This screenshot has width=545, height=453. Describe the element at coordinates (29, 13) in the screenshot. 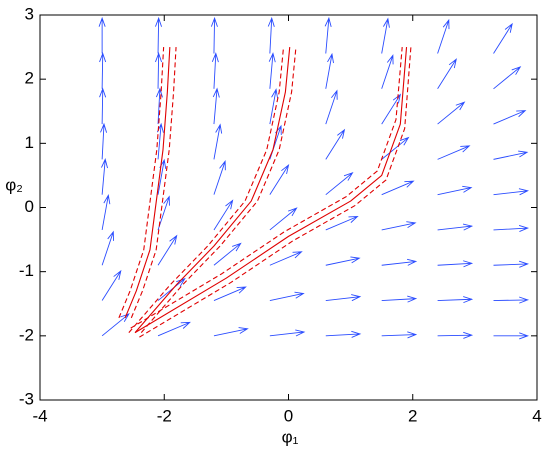

I see `y-tick-label: 3` at that location.